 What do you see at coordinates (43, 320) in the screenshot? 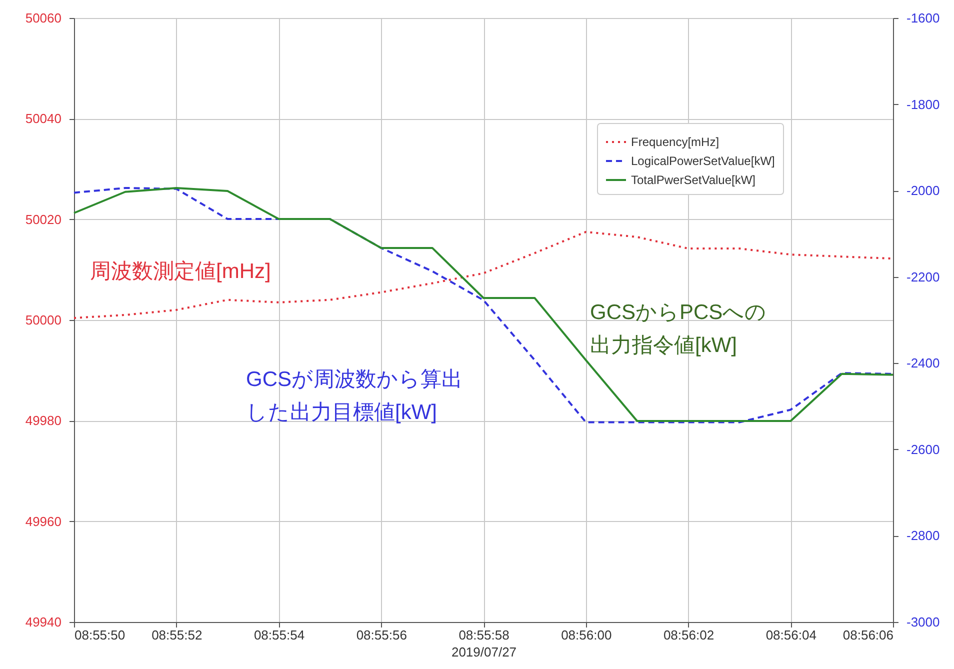
I see `y-tick-label: 50000` at bounding box center [43, 320].